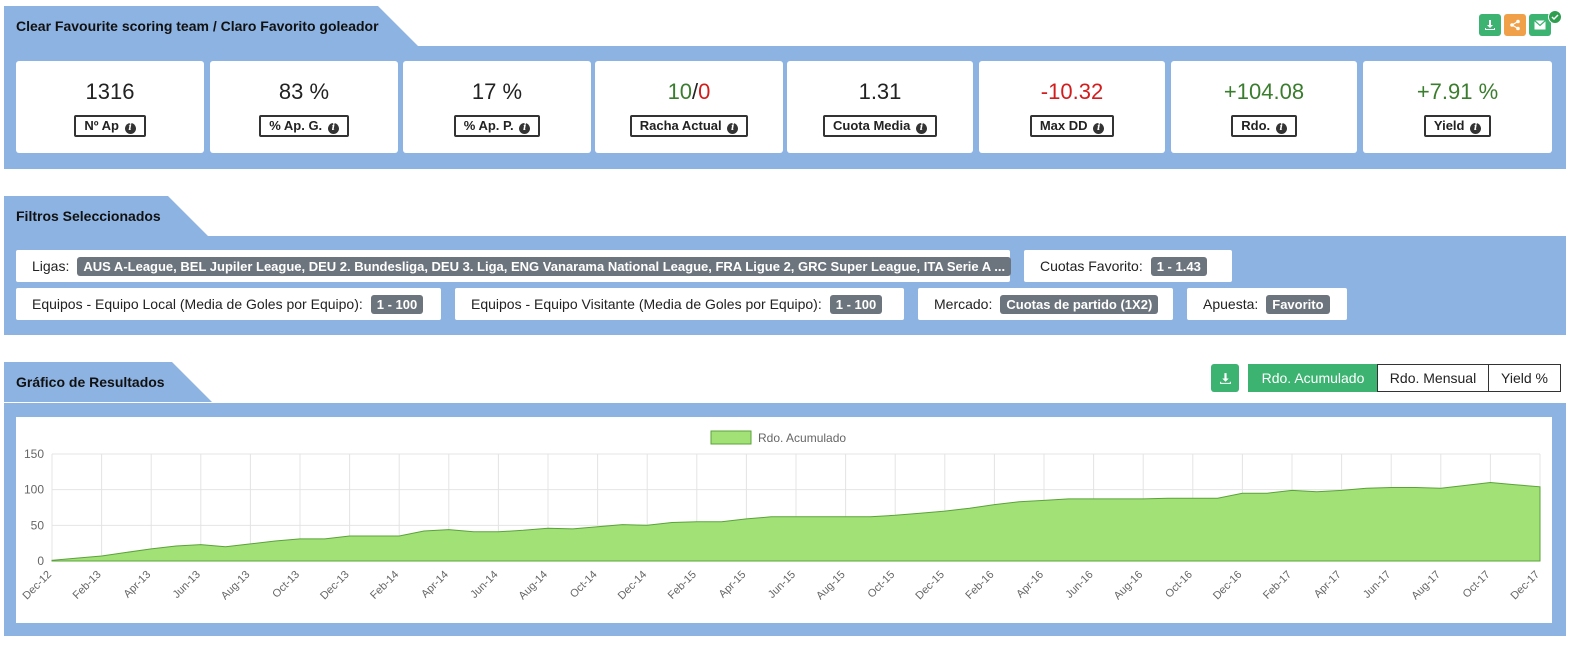  Describe the element at coordinates (110, 91) in the screenshot. I see `stat-value: 1316` at that location.